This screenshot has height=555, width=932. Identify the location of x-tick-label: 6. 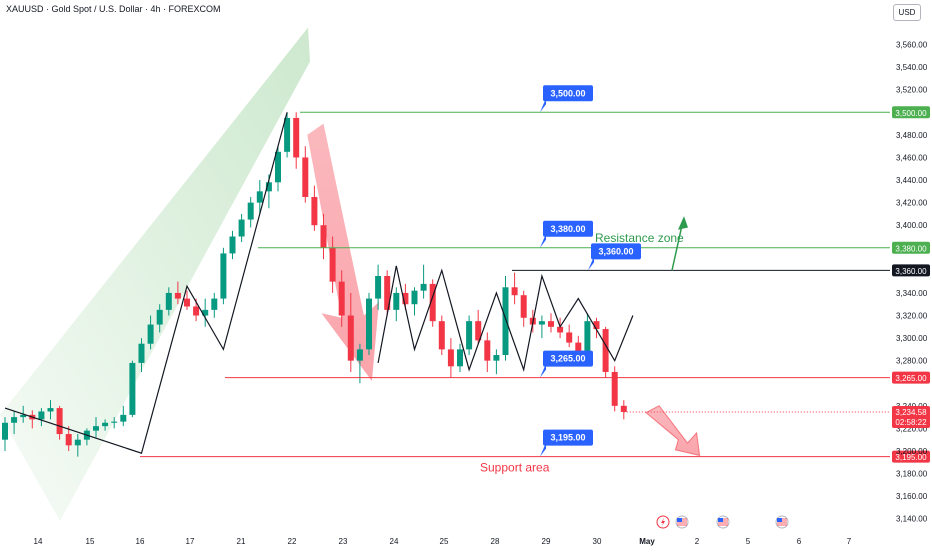
(799, 541).